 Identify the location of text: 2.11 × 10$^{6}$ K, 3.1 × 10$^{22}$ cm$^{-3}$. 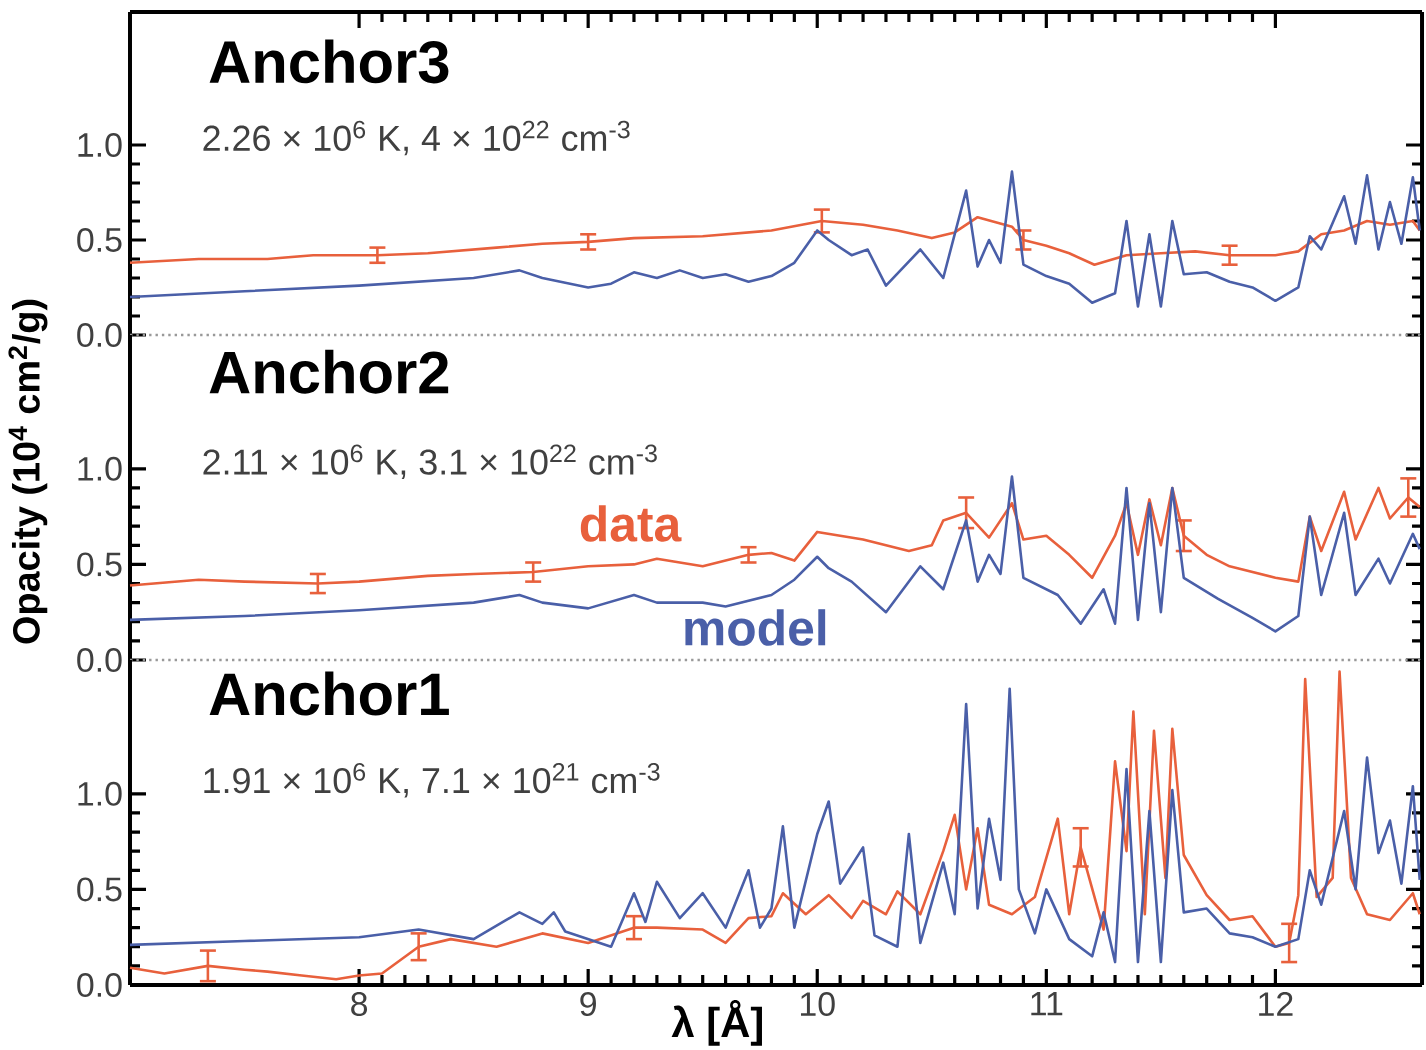
(430, 462).